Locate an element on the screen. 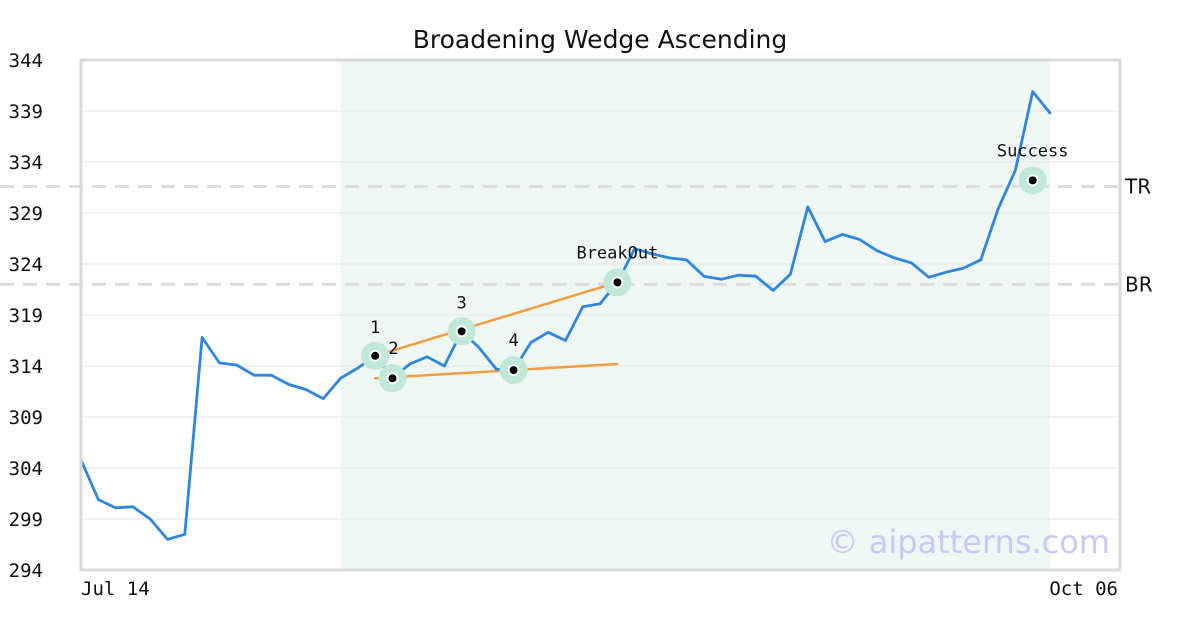 This screenshot has width=1200, height=630. x-tick-label: Jul 14 is located at coordinates (115, 589).